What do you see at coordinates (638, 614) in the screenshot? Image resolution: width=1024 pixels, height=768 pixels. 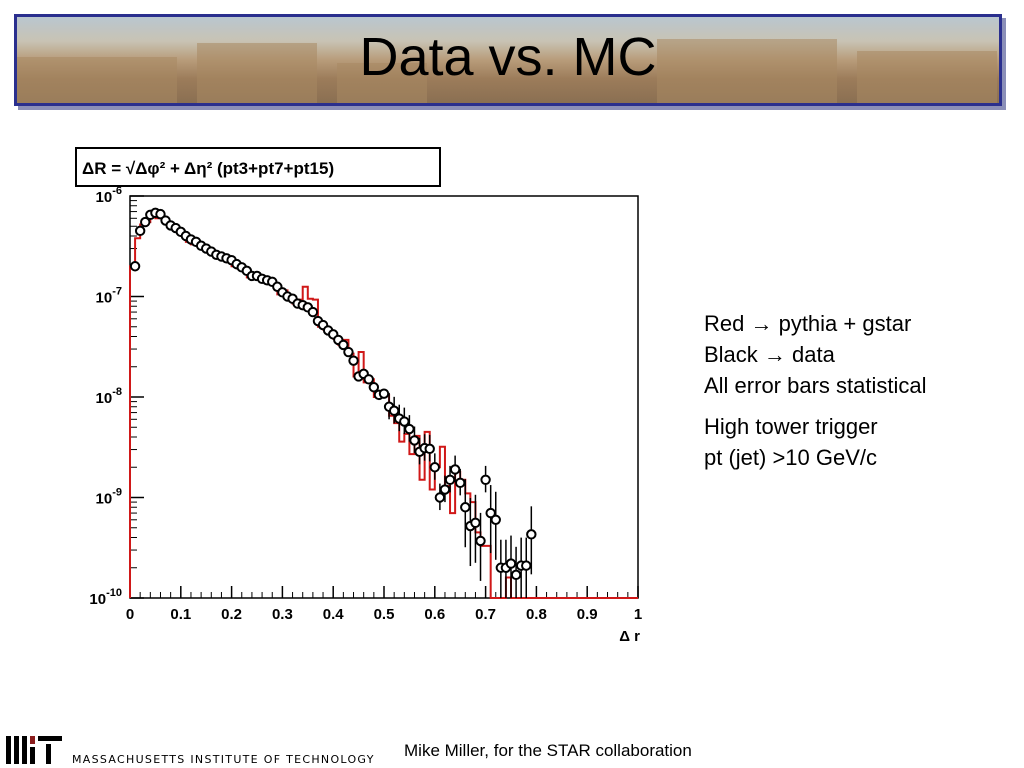 I see `x-tick-label: 1` at bounding box center [638, 614].